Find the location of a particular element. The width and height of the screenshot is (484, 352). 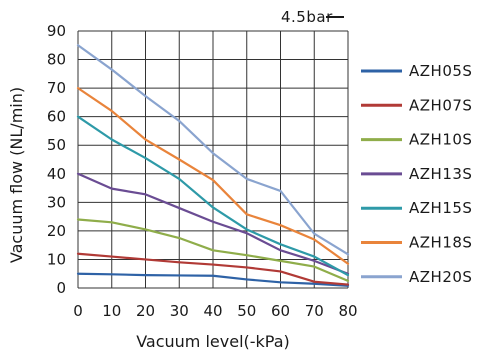

series-line-azh05s is located at coordinates (213, 279).